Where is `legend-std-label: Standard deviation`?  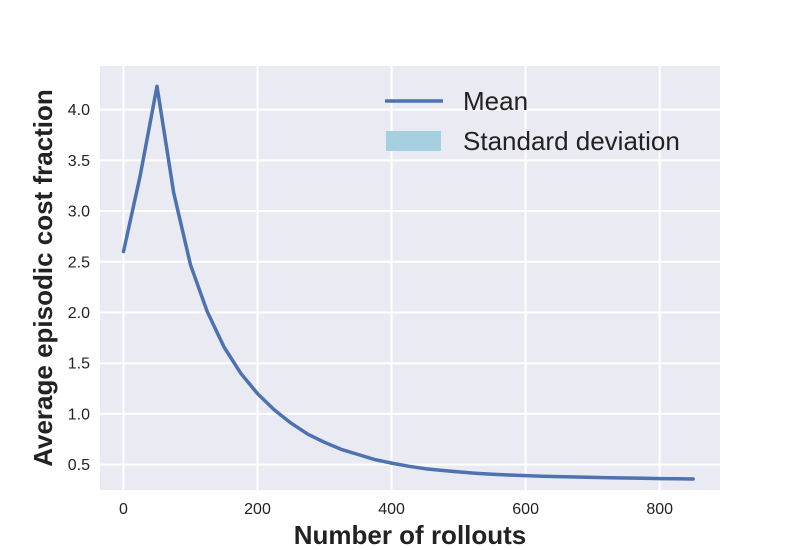
legend-std-label: Standard deviation is located at coordinates (571, 141).